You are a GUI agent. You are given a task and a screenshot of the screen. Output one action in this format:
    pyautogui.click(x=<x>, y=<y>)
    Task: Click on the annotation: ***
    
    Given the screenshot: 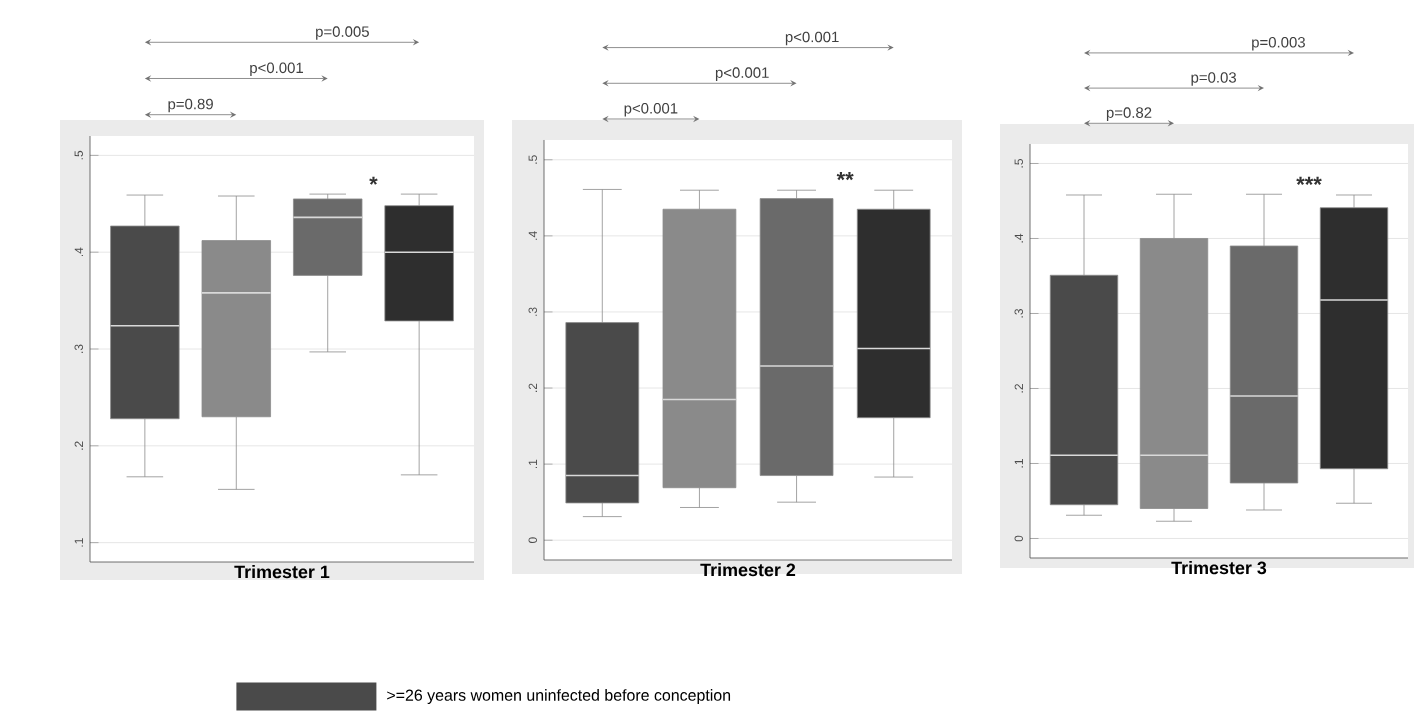 What is the action you would take?
    pyautogui.click(x=1309, y=180)
    